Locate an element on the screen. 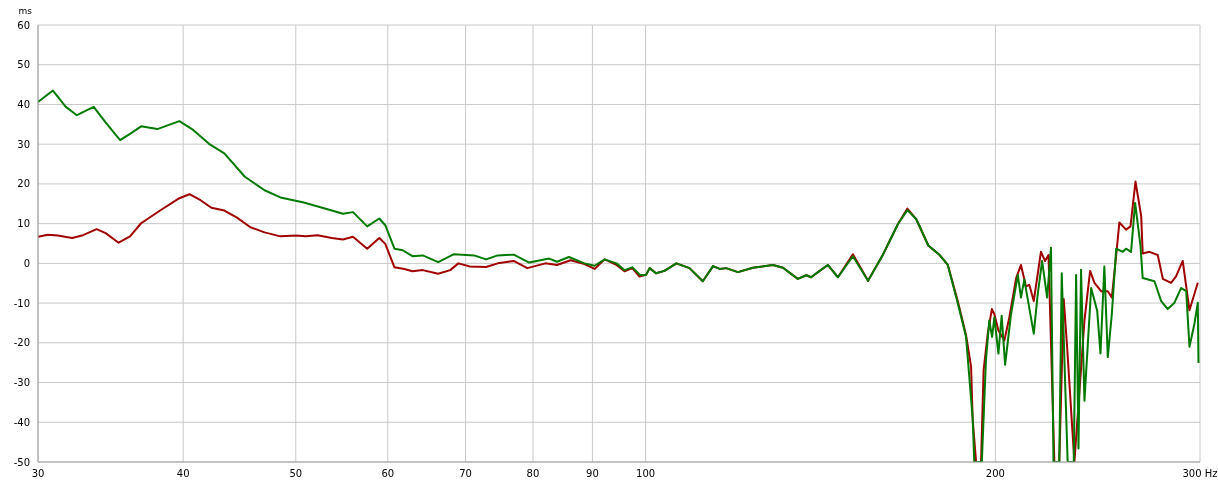 This screenshot has width=1218, height=482. y-tick-label: -50 is located at coordinates (21, 462).